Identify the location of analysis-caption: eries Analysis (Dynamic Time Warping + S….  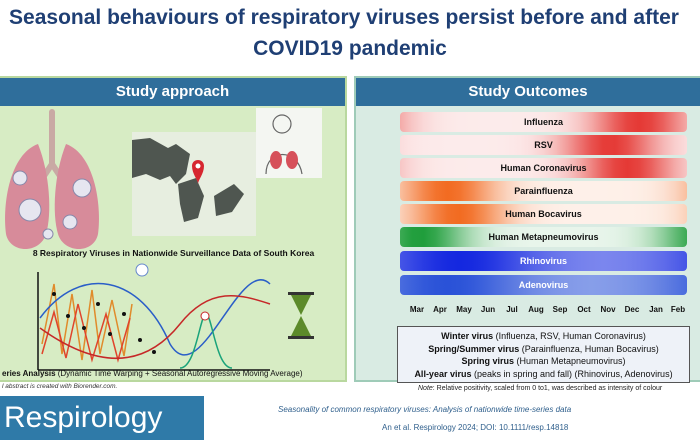
(173, 373).